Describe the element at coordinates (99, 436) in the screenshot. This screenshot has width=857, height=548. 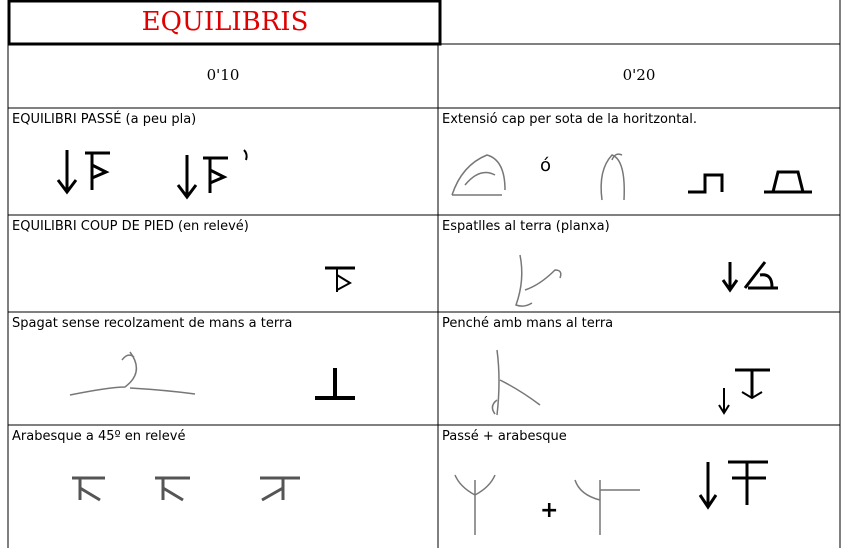
I see `cell-label: Arabesque a 45º en relevé` at that location.